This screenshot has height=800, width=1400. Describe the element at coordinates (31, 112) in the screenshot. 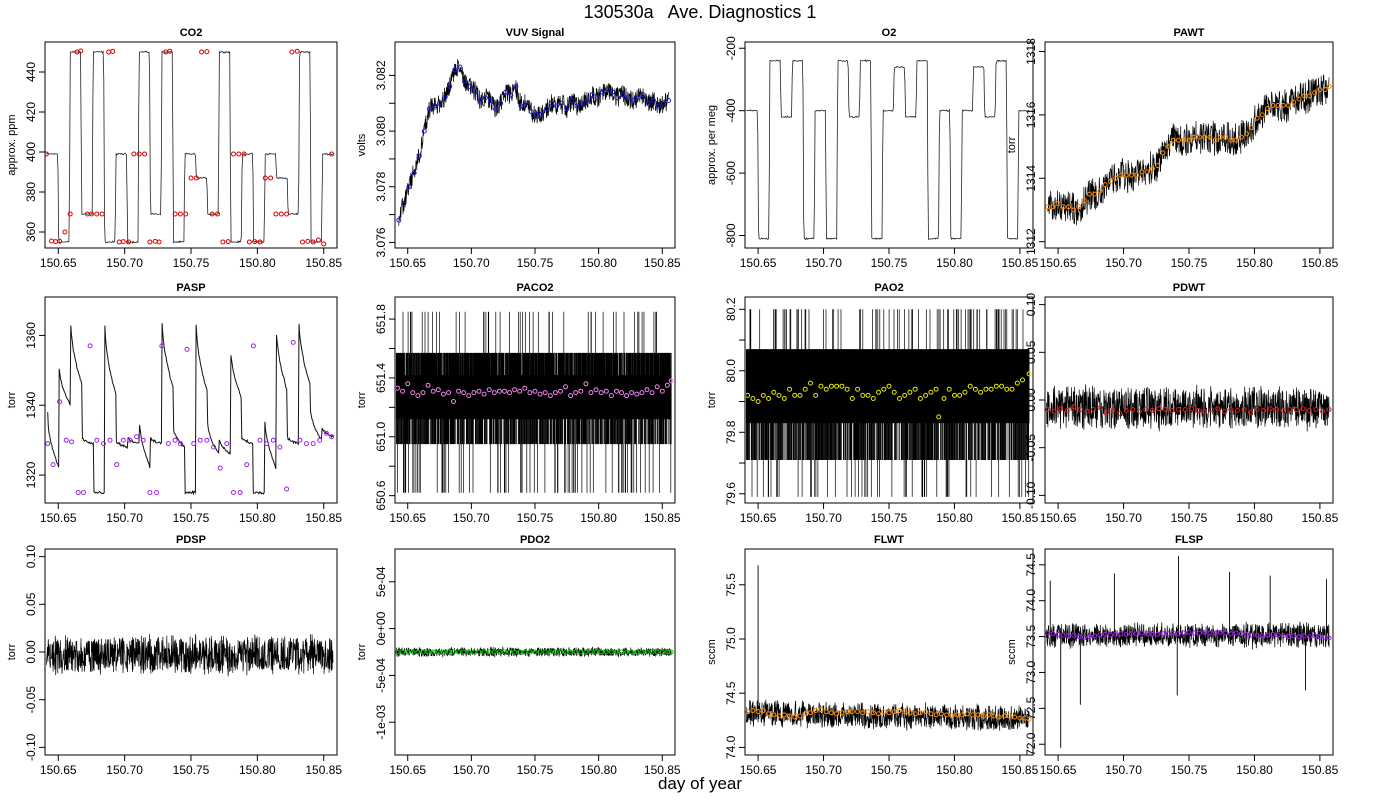

I see `y-tick-label: 420` at that location.